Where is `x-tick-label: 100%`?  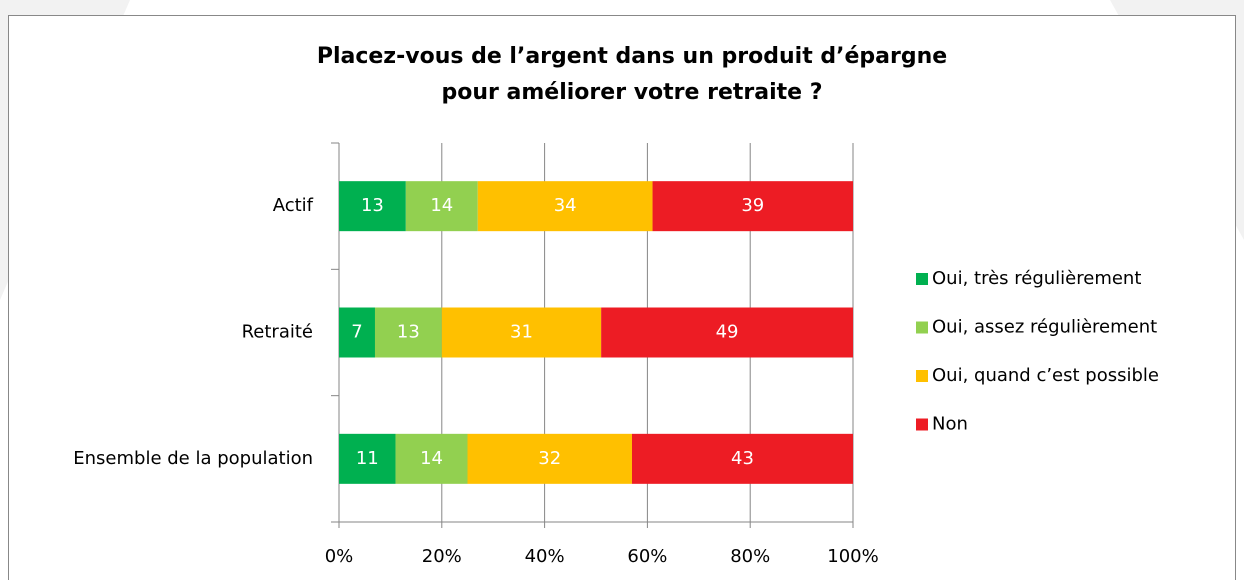
x-tick-label: 100% is located at coordinates (852, 556).